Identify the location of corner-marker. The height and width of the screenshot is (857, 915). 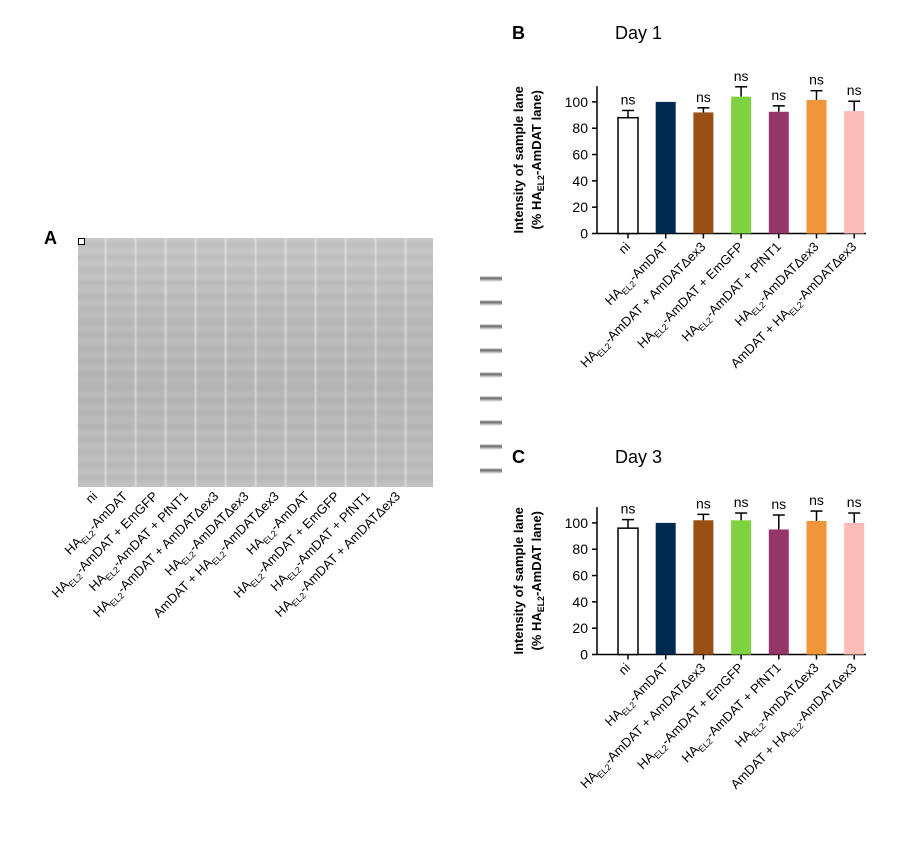
(81, 241).